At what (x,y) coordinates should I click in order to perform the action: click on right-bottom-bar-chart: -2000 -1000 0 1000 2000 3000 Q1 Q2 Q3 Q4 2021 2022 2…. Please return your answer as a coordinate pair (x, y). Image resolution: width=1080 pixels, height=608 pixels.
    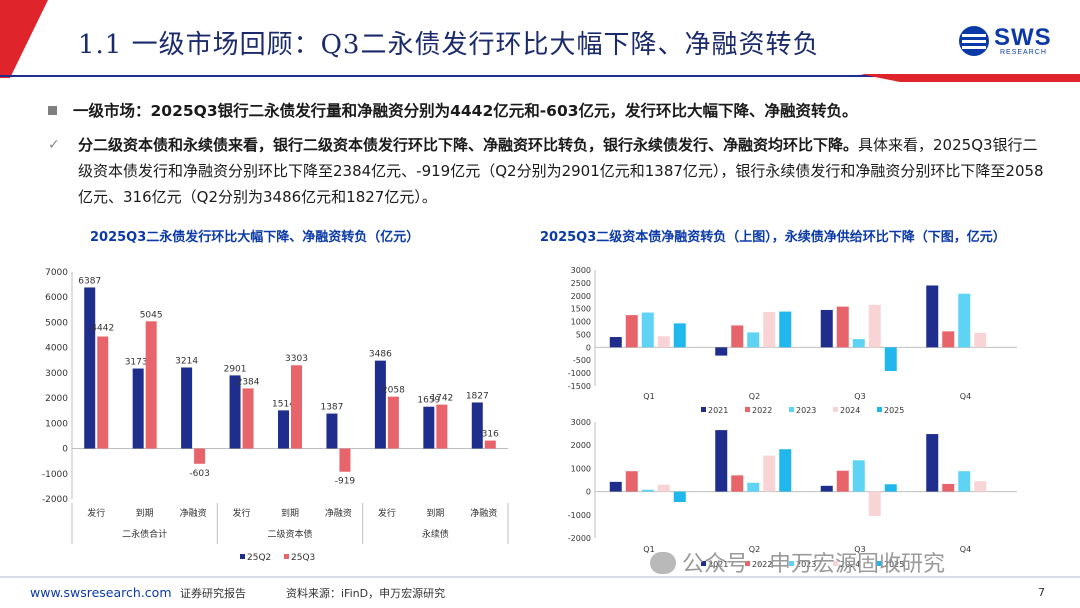
    Looking at the image, I should click on (792, 493).